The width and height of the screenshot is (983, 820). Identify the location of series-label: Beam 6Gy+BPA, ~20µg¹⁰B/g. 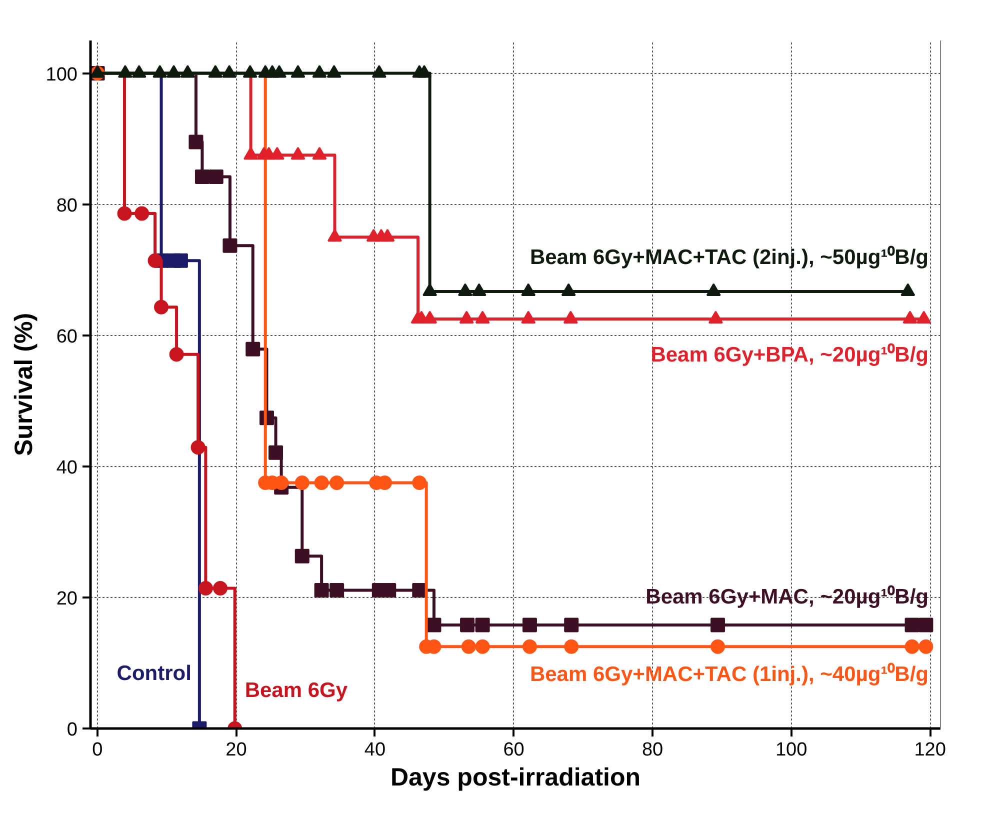
(789, 354).